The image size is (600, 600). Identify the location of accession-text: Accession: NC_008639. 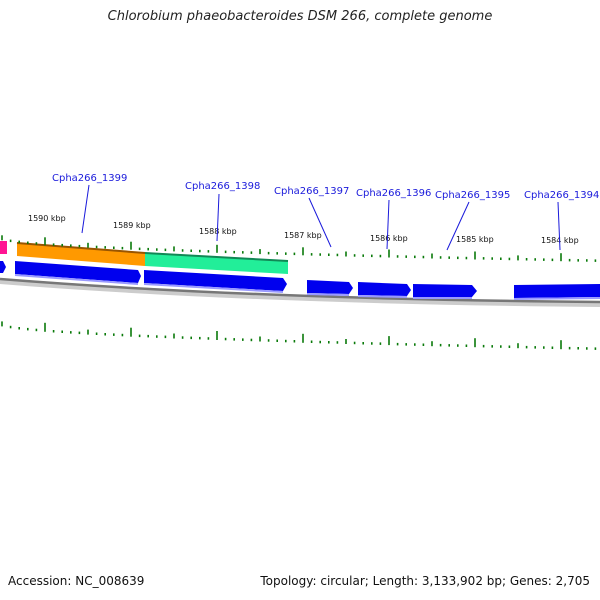
(76, 581).